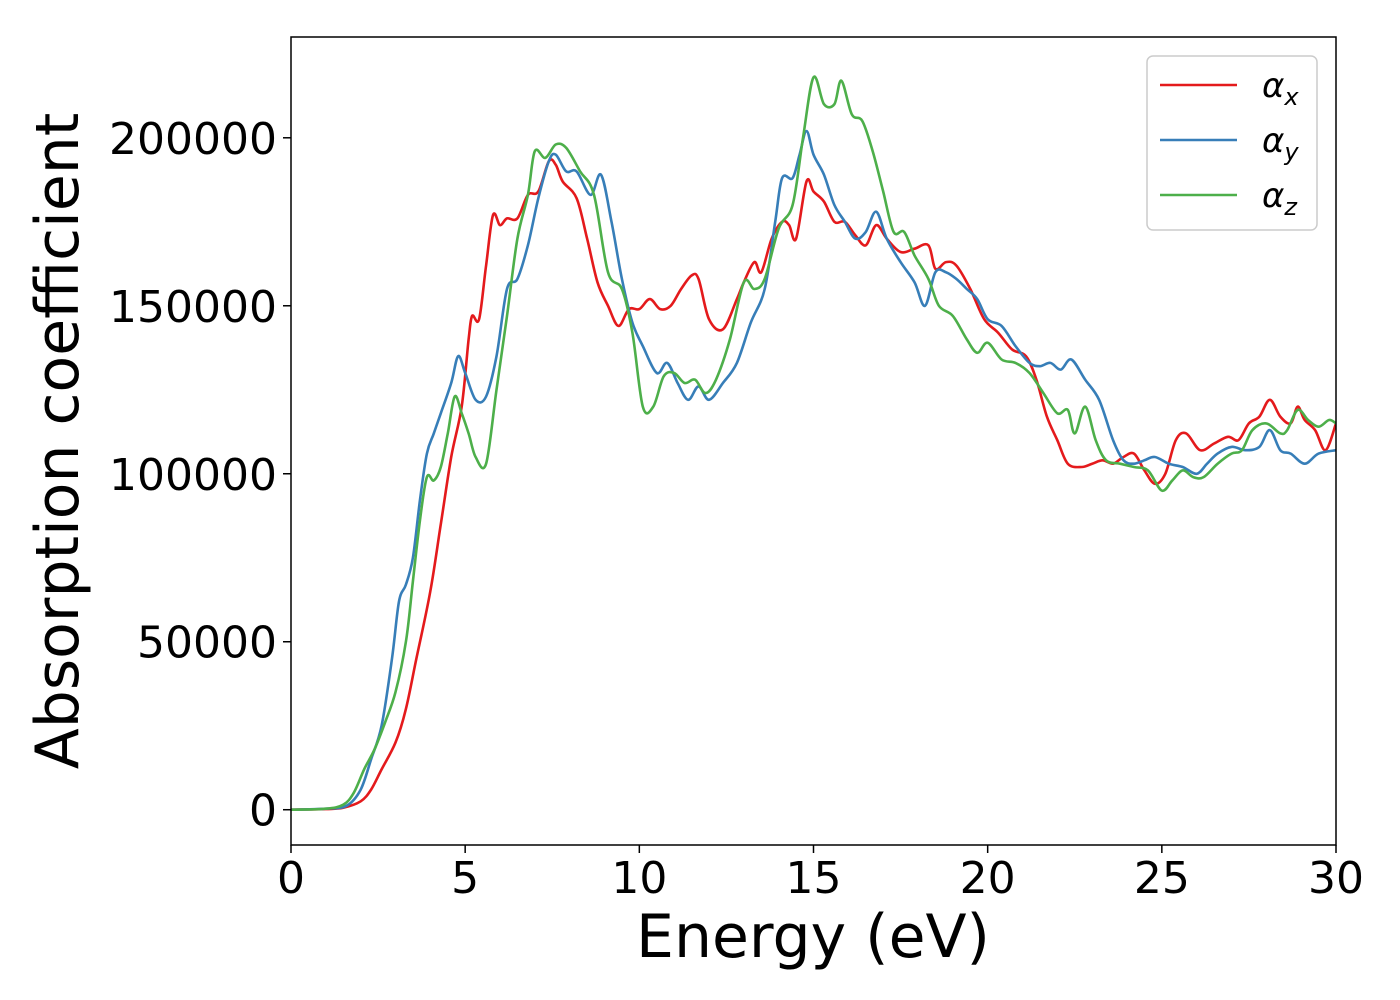  What do you see at coordinates (193, 307) in the screenshot?
I see `y-tick-label: 150000` at bounding box center [193, 307].